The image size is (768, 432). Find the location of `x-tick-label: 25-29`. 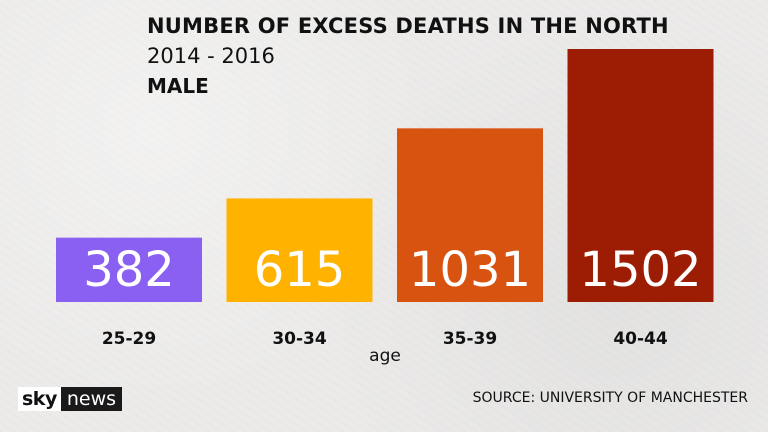

x-tick-label: 25-29 is located at coordinates (129, 339).